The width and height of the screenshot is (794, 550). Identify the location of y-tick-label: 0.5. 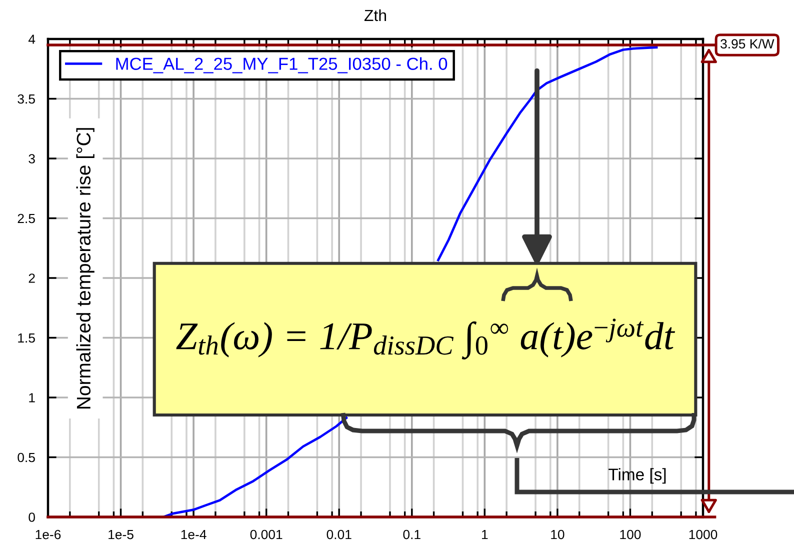
(26, 457).